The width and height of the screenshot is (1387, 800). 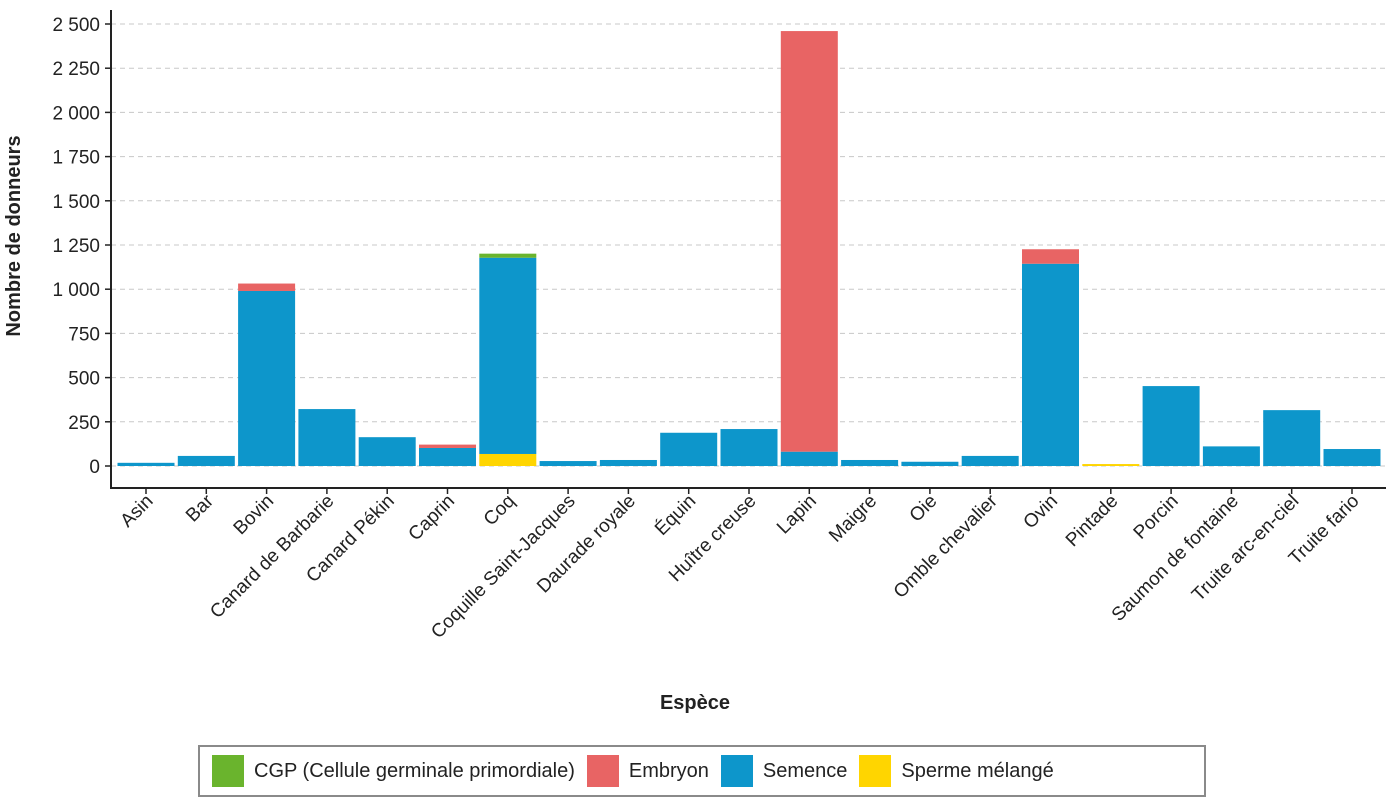 I want to click on y-axis-title: Nombre de donneurs, so click(x=14, y=235).